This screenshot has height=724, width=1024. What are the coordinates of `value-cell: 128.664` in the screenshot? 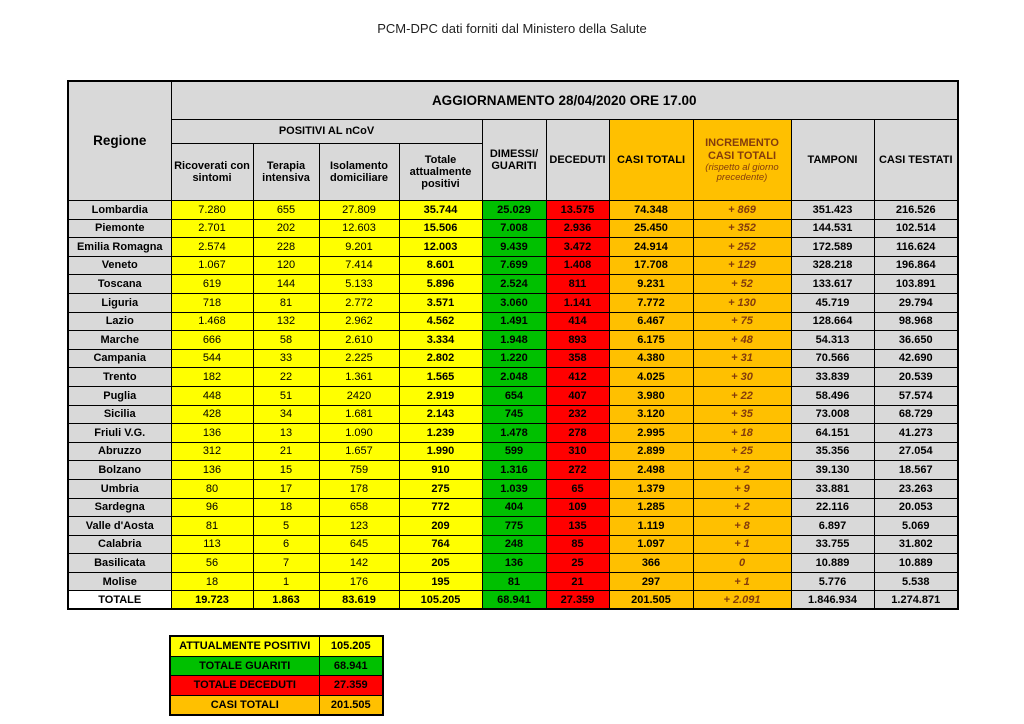 It's located at (832, 321).